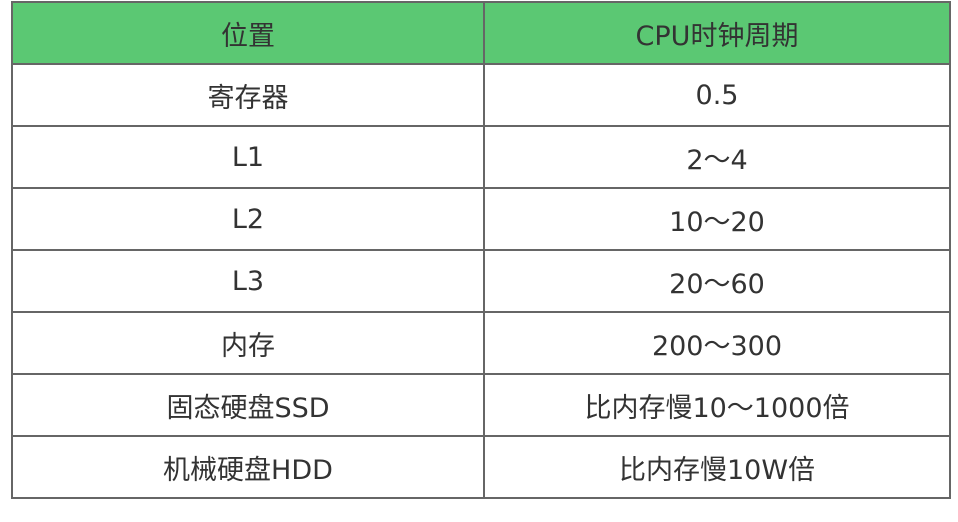  Describe the element at coordinates (717, 95) in the screenshot. I see `cycles-cell: 0.5` at that location.